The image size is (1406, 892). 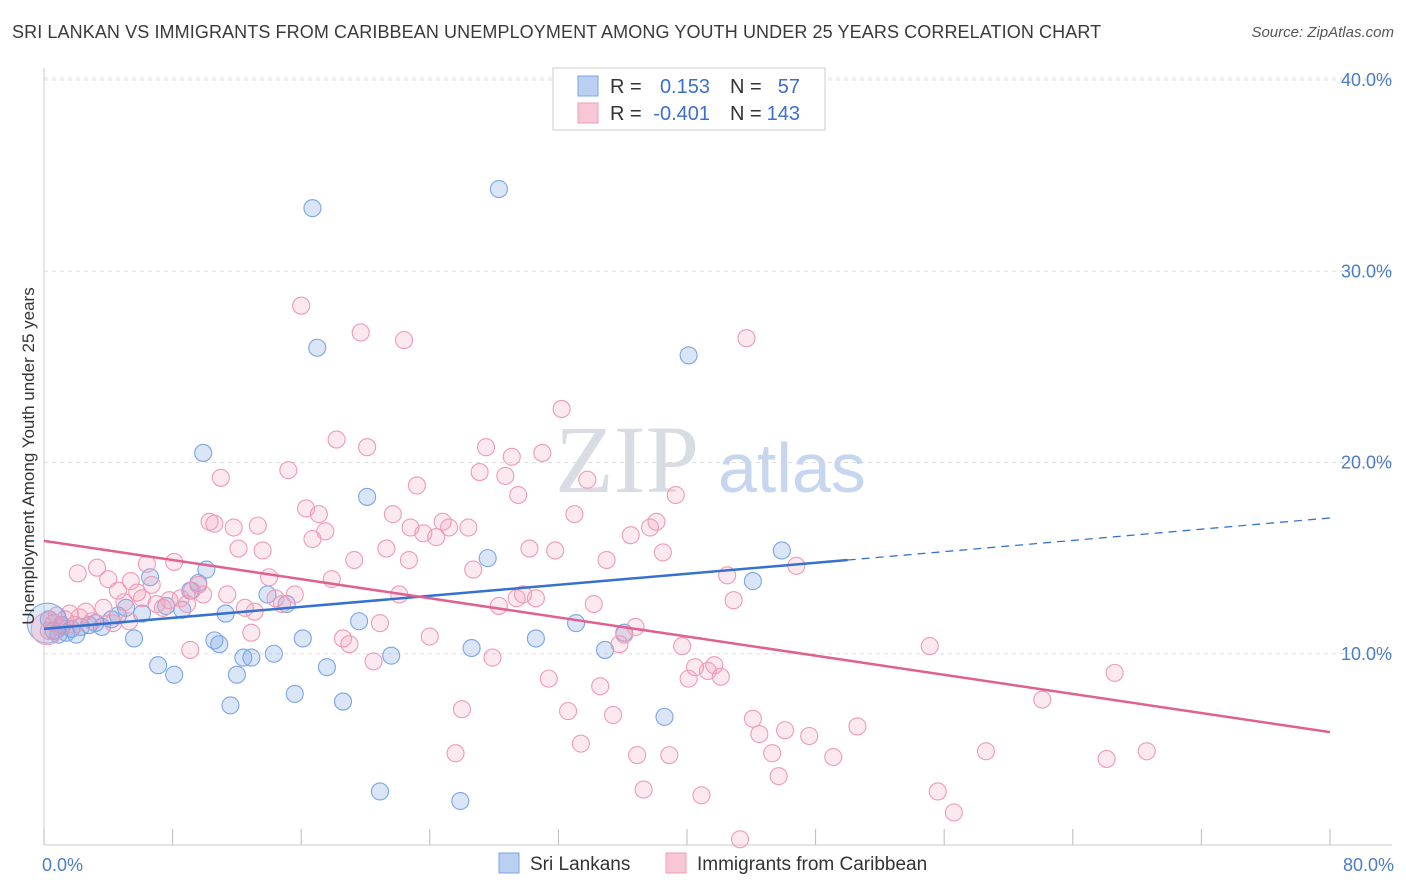 What do you see at coordinates (47, 623) in the screenshot?
I see `data-point-cluster-blue` at bounding box center [47, 623].